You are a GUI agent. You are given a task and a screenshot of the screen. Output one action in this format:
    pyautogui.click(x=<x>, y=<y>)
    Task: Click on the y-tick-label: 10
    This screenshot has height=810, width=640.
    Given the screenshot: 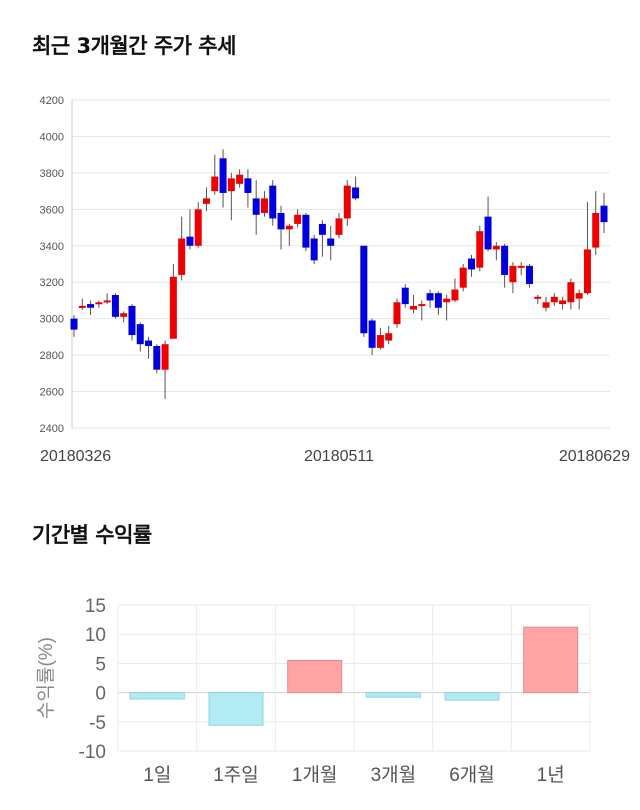 What is the action you would take?
    pyautogui.click(x=95, y=635)
    